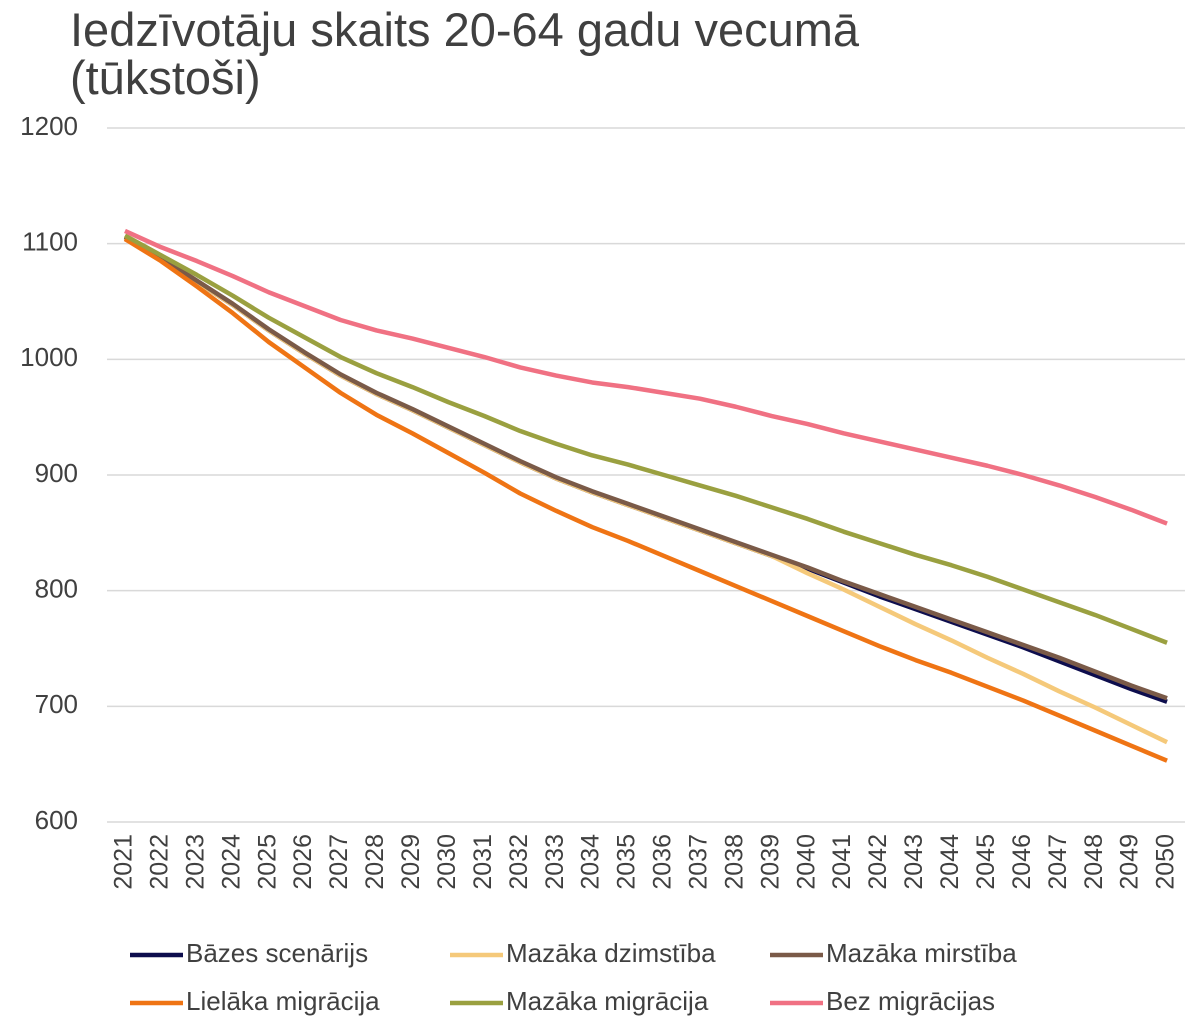 Image resolution: width=1185 pixels, height=1021 pixels. What do you see at coordinates (921, 953) in the screenshot?
I see `legend-label: Mazāka mirstība` at bounding box center [921, 953].